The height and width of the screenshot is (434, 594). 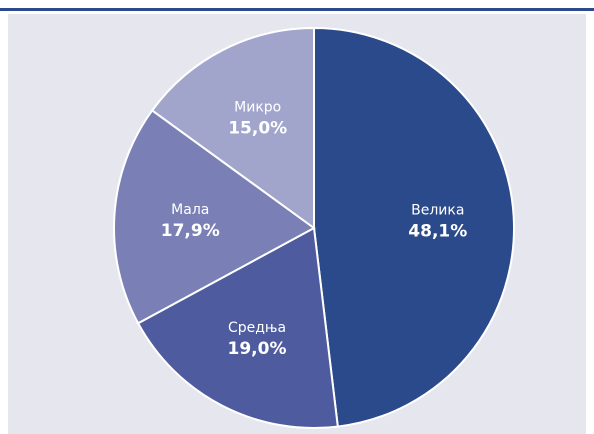 I want to click on slice-name: Велика, so click(x=437, y=211).